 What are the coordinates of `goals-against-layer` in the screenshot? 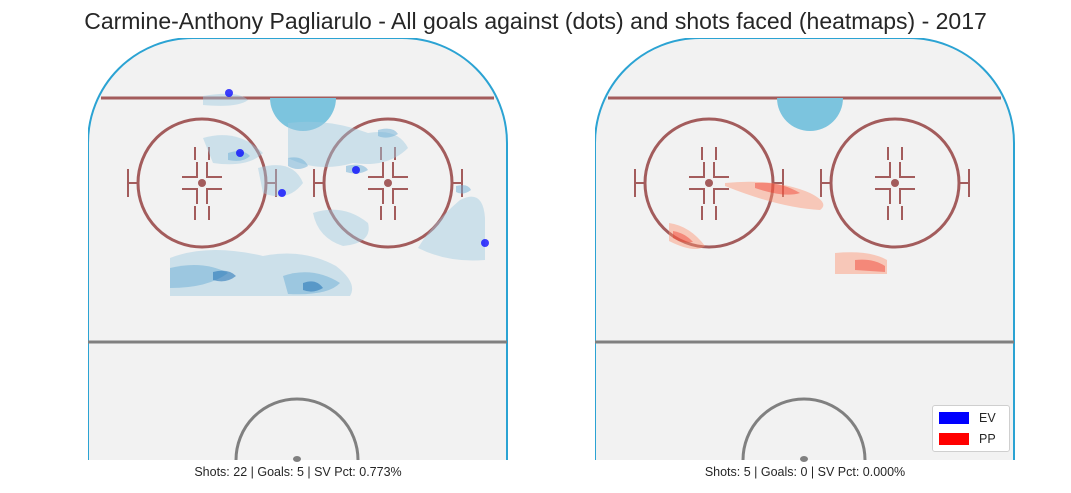 It's located at (357, 168).